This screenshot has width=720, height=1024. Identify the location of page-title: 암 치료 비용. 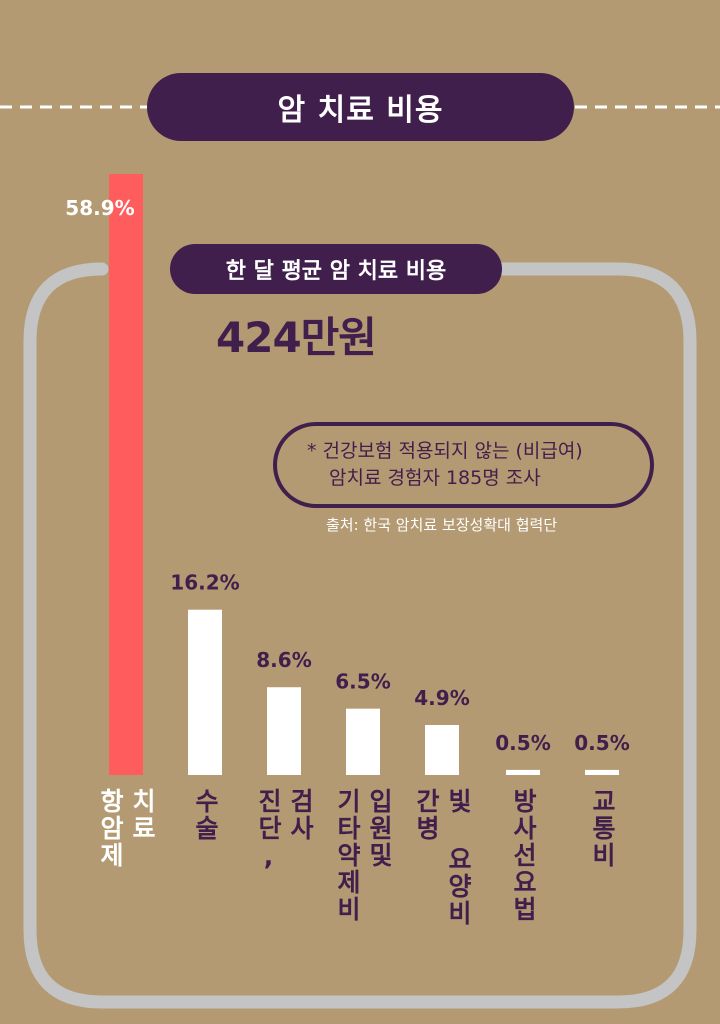
(360, 110).